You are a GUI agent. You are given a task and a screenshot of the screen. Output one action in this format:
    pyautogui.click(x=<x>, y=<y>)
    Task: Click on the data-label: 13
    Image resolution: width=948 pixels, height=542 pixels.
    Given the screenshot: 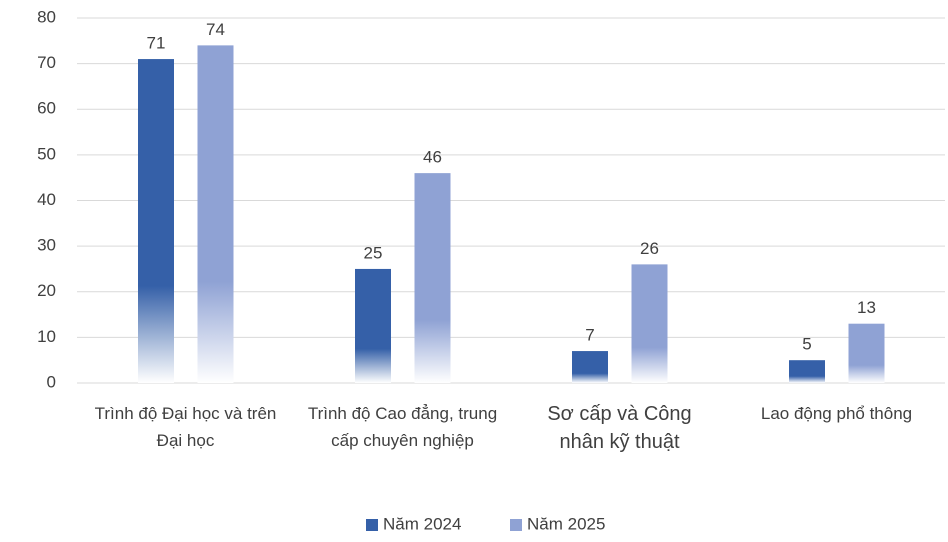 What is the action you would take?
    pyautogui.click(x=866, y=307)
    